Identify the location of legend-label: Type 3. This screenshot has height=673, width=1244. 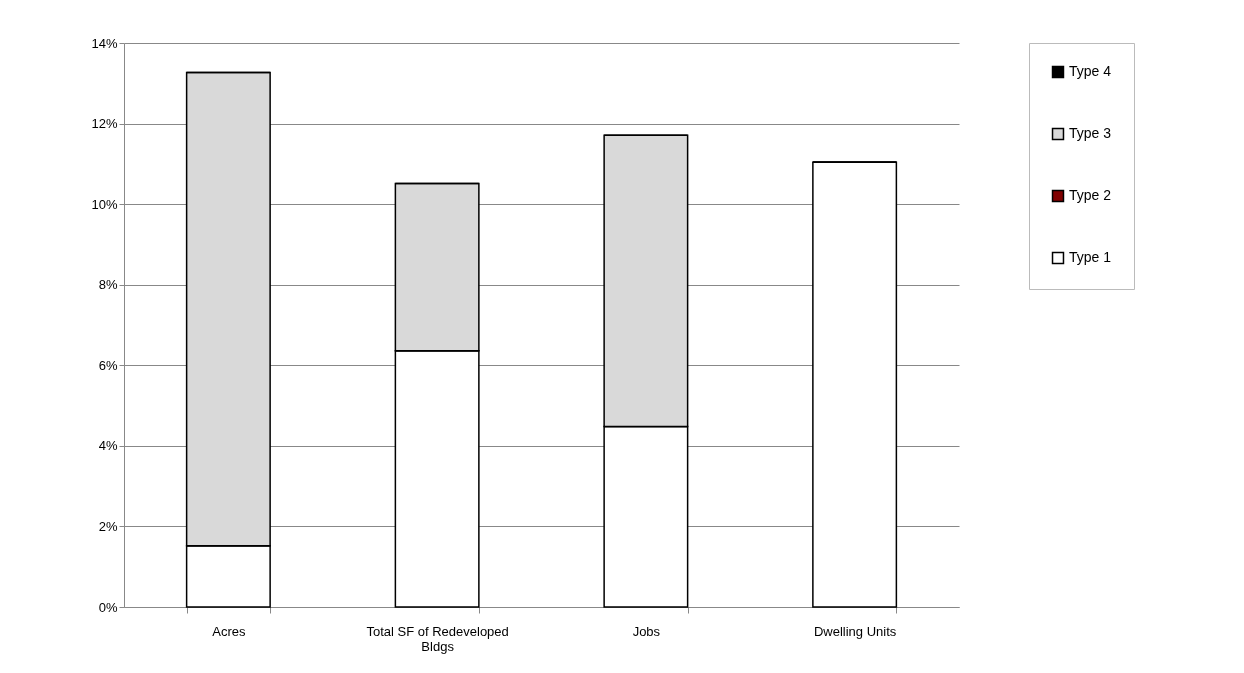
(1090, 133).